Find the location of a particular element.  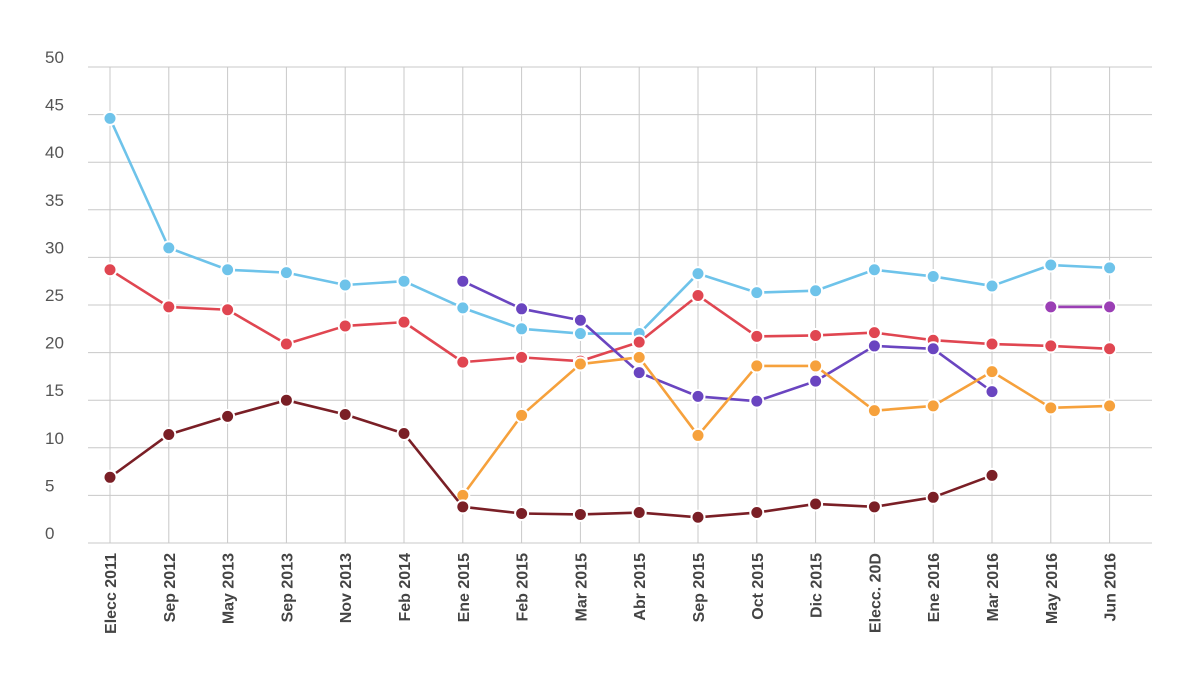

series-red is located at coordinates (610, 316).